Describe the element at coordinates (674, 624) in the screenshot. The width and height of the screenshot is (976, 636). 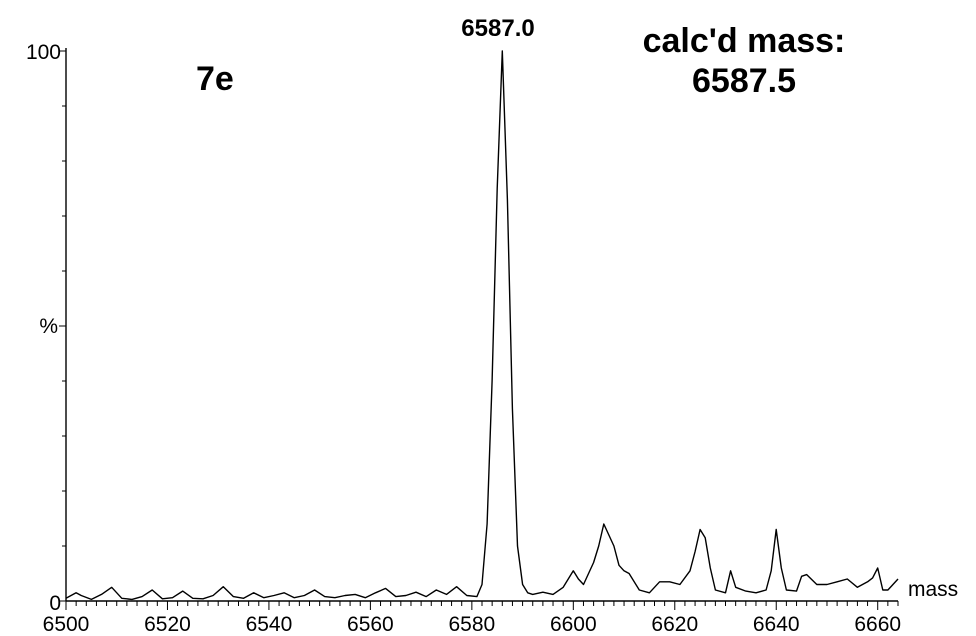
I see `x-tick-label: 6620` at that location.